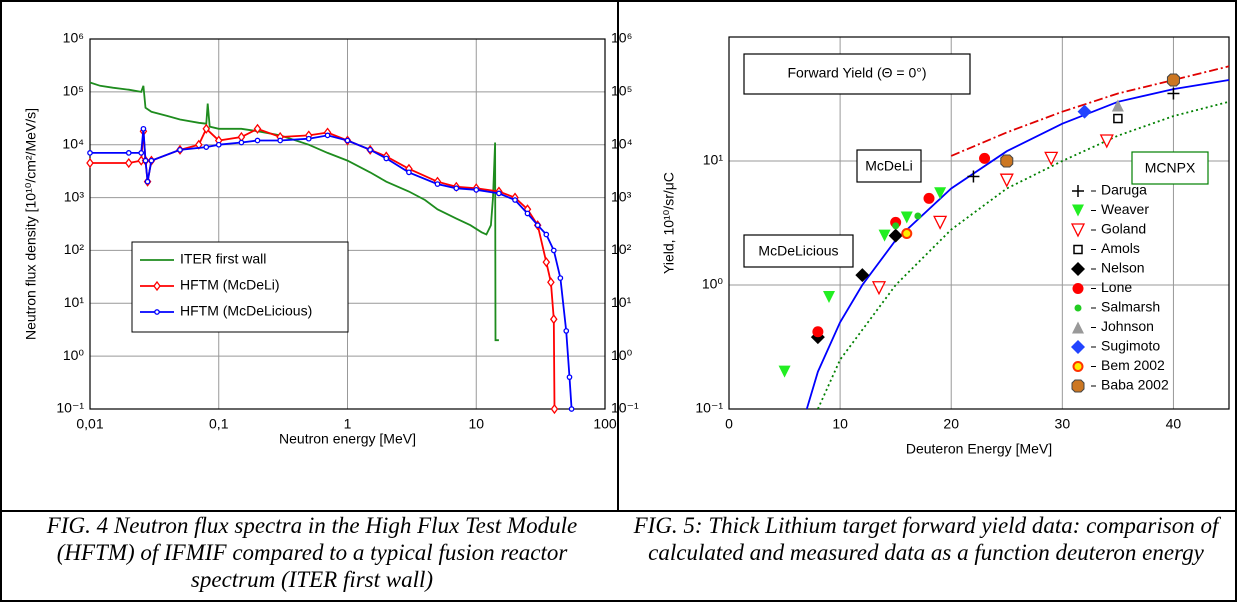 This screenshot has width=1237, height=602. What do you see at coordinates (223, 259) in the screenshot?
I see `legend-label: ITER first wall` at bounding box center [223, 259].